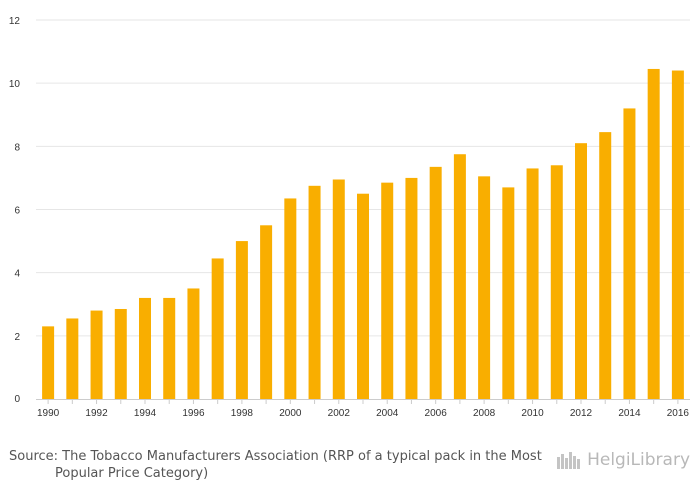 This screenshot has height=500, width=700. What do you see at coordinates (569, 460) in the screenshot?
I see `library-books-icon` at bounding box center [569, 460].